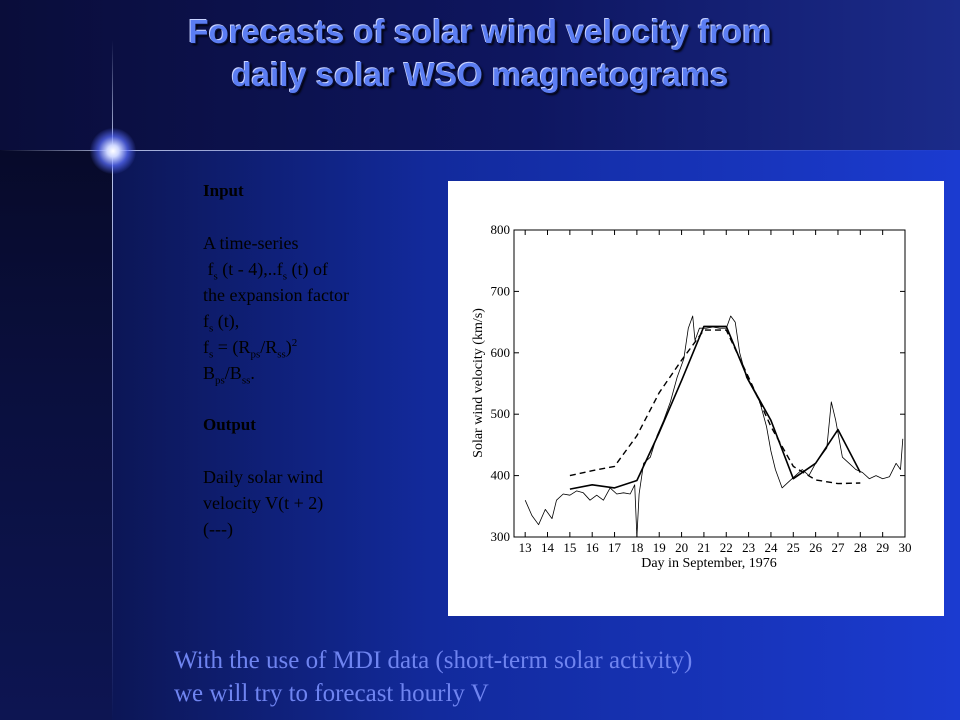  I want to click on x-tick-label: 16, so click(593, 547).